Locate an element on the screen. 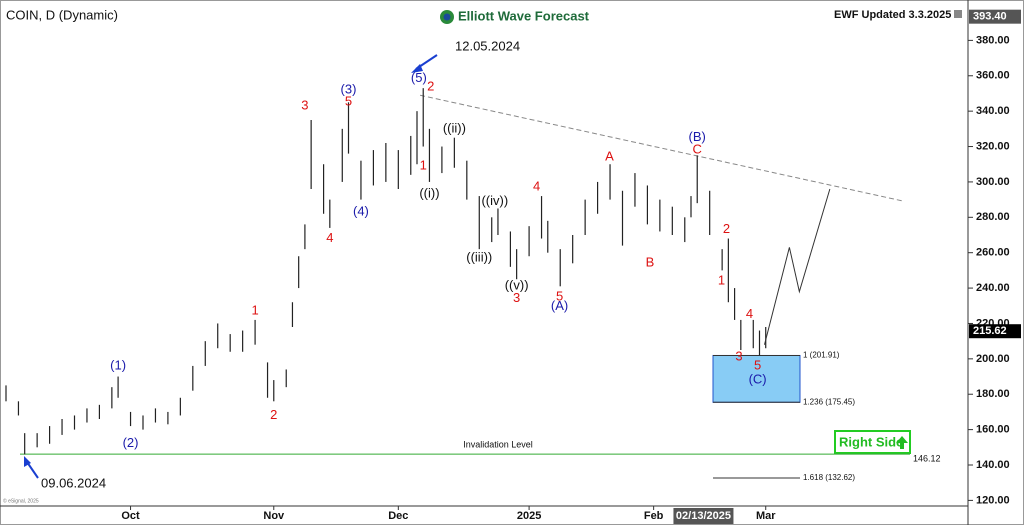 The height and width of the screenshot is (525, 1024). wave-label: ((i)) is located at coordinates (429, 193).